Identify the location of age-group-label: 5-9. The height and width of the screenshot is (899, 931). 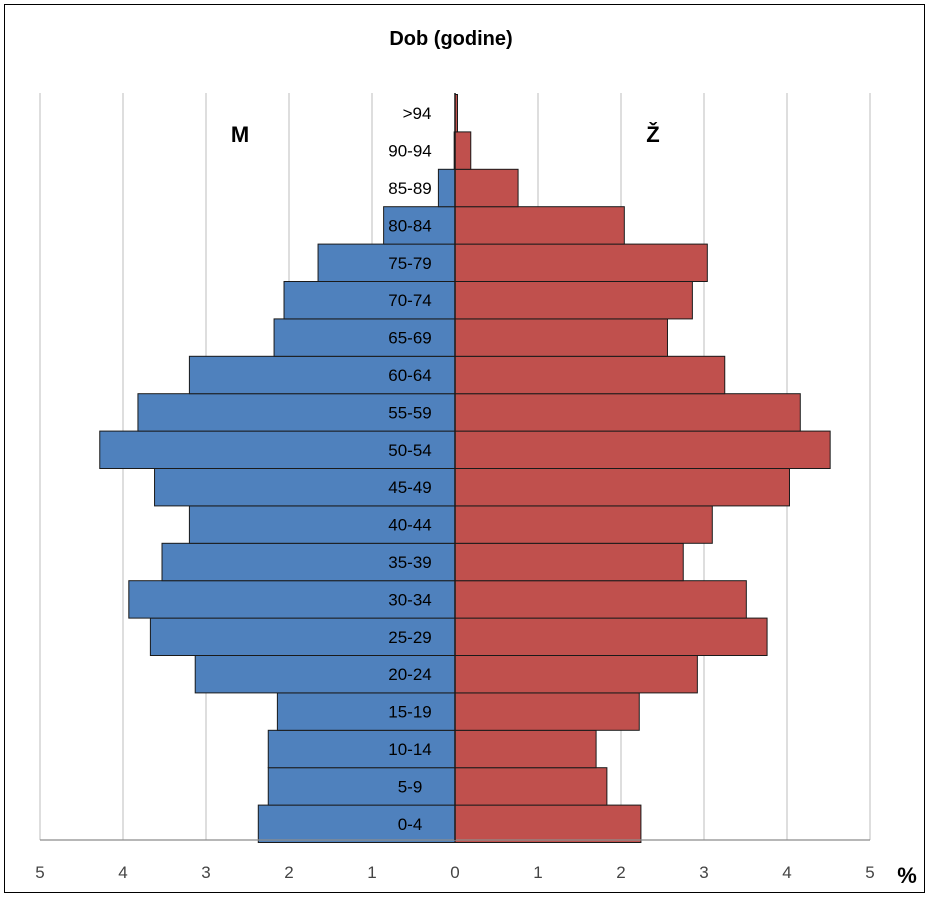
(410, 786).